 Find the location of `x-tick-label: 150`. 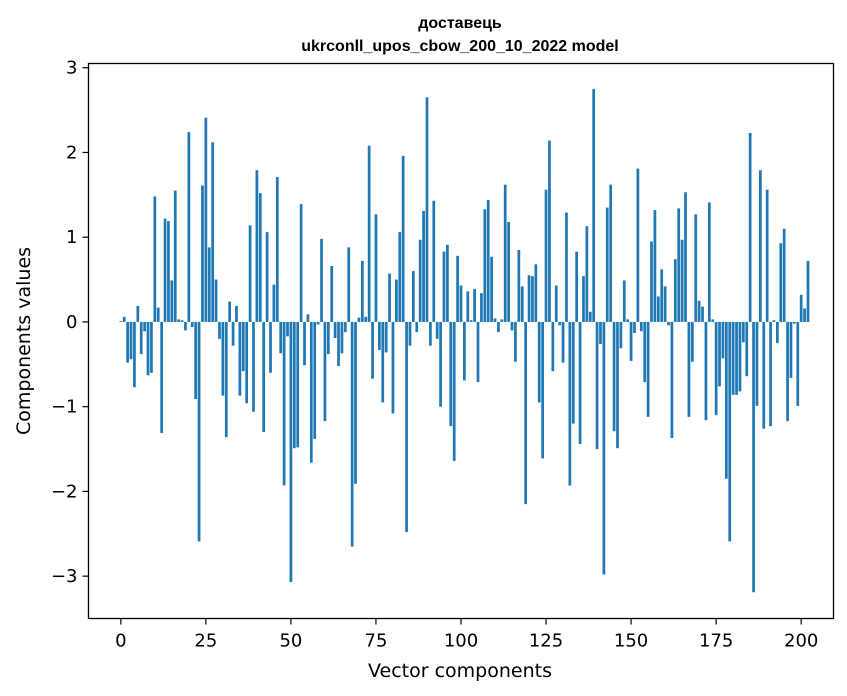

x-tick-label: 150 is located at coordinates (631, 641).